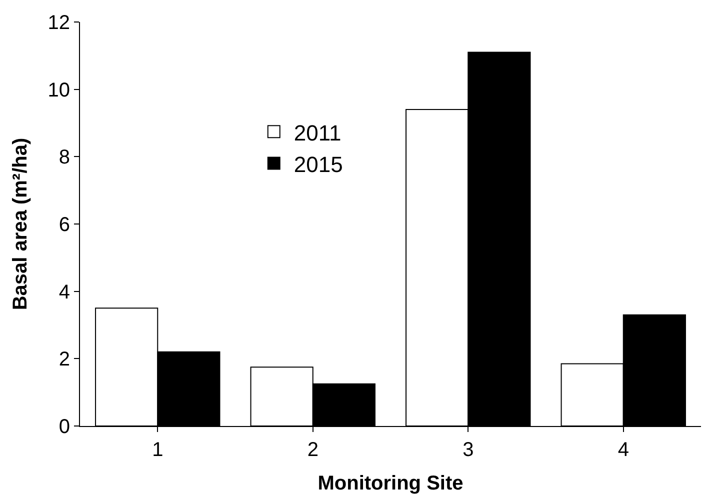  Describe the element at coordinates (59, 23) in the screenshot. I see `y-tick-label: 12` at that location.